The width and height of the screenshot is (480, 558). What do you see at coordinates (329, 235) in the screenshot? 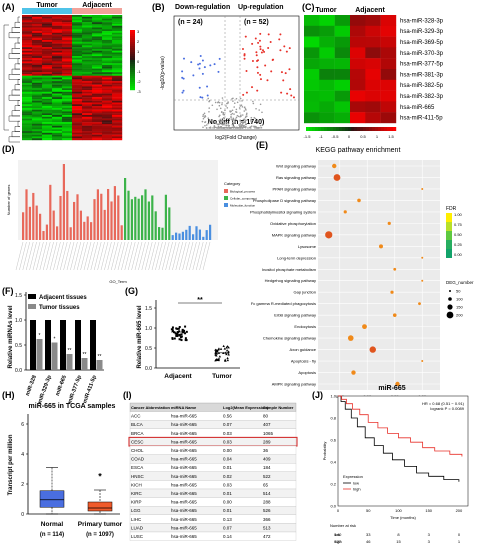
I see `kegg-dot` at bounding box center [329, 235].